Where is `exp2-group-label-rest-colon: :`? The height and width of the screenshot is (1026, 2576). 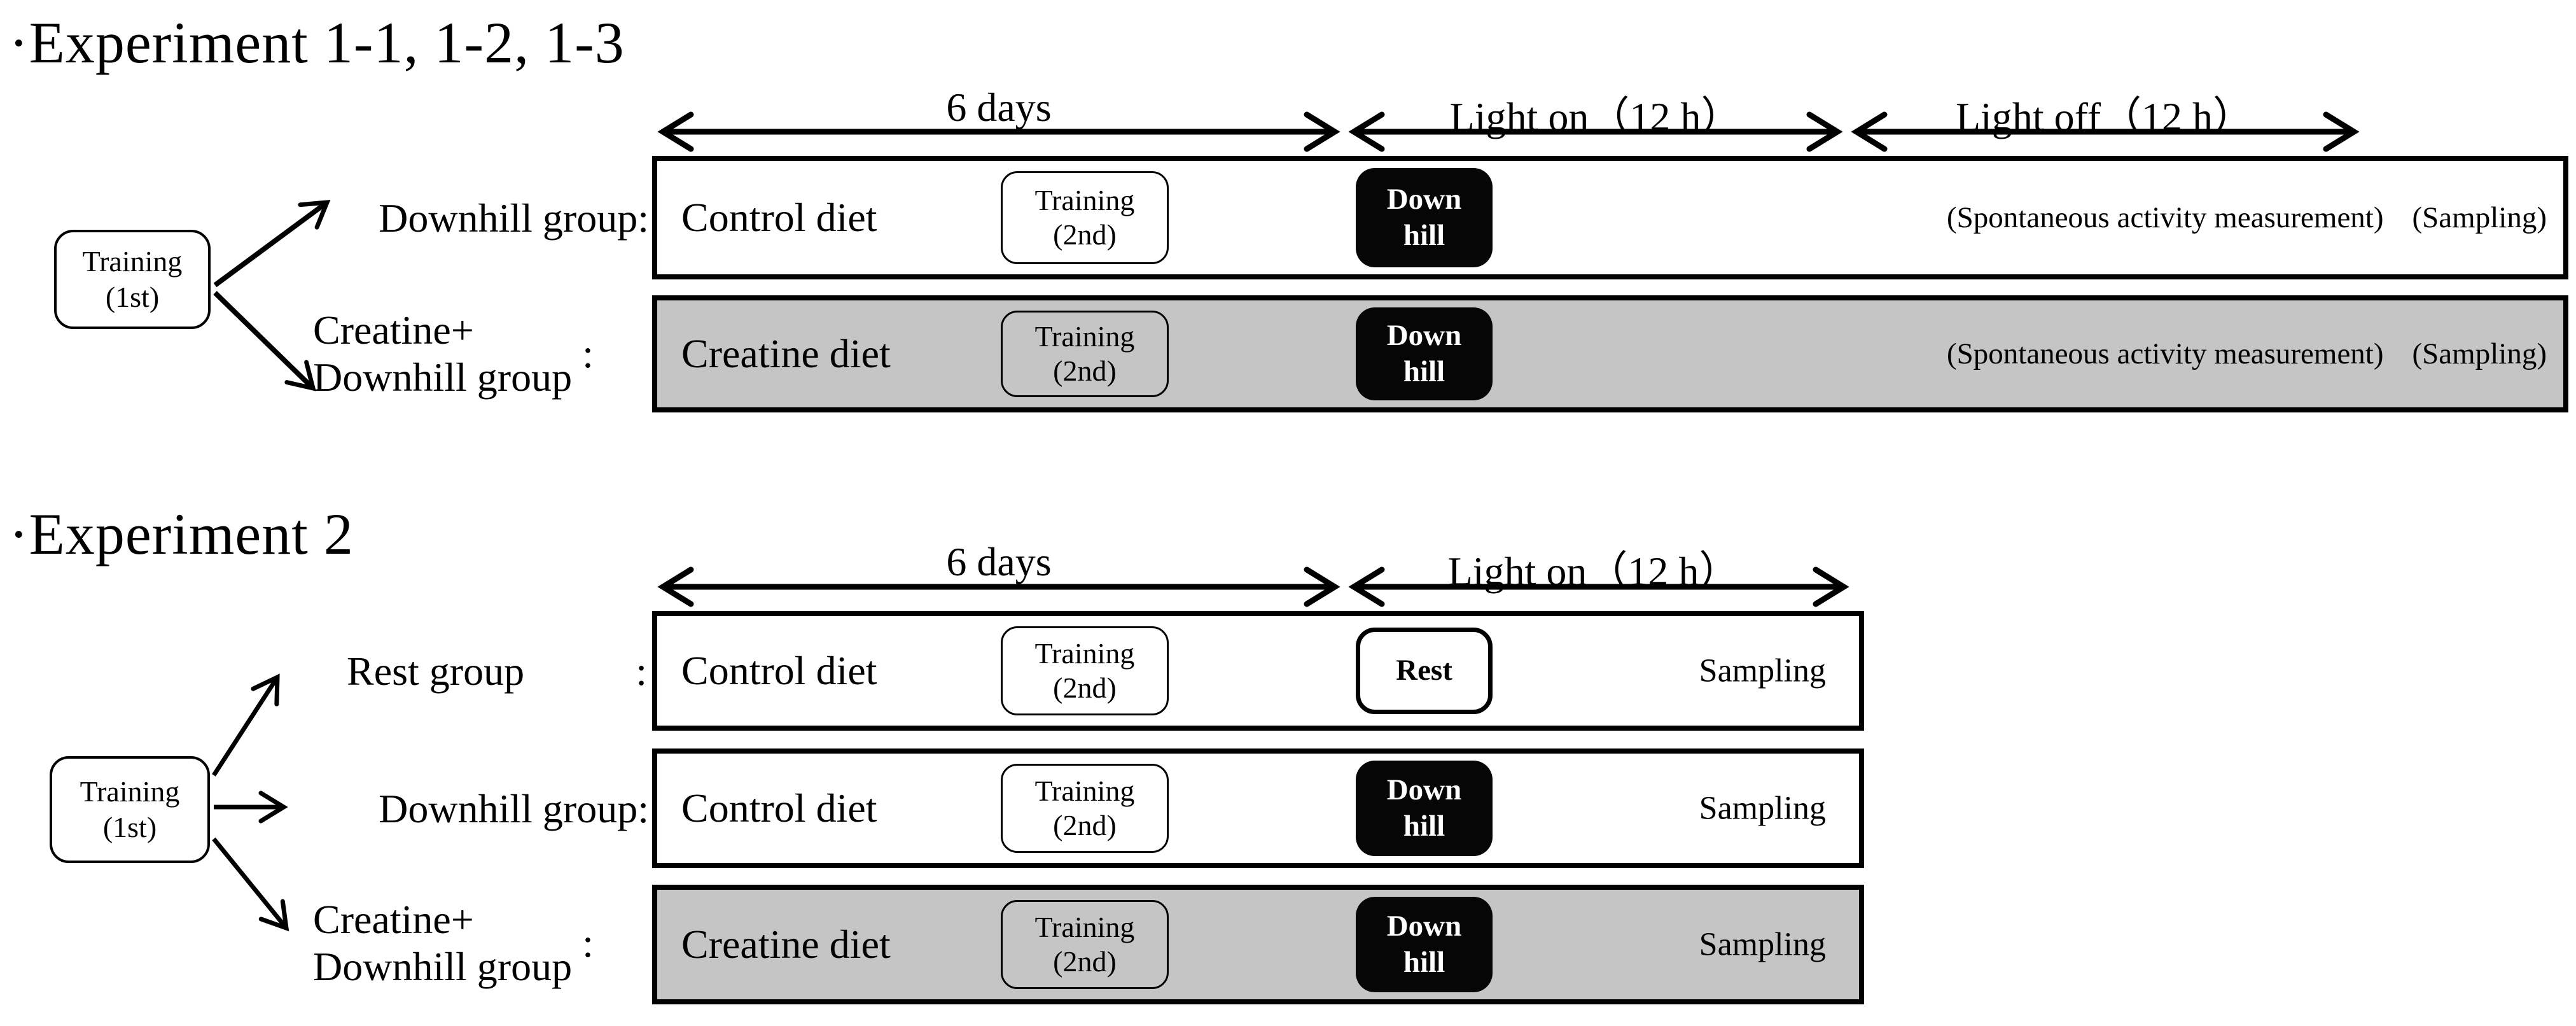
exp2-group-label-rest-colon: : is located at coordinates (641, 671).